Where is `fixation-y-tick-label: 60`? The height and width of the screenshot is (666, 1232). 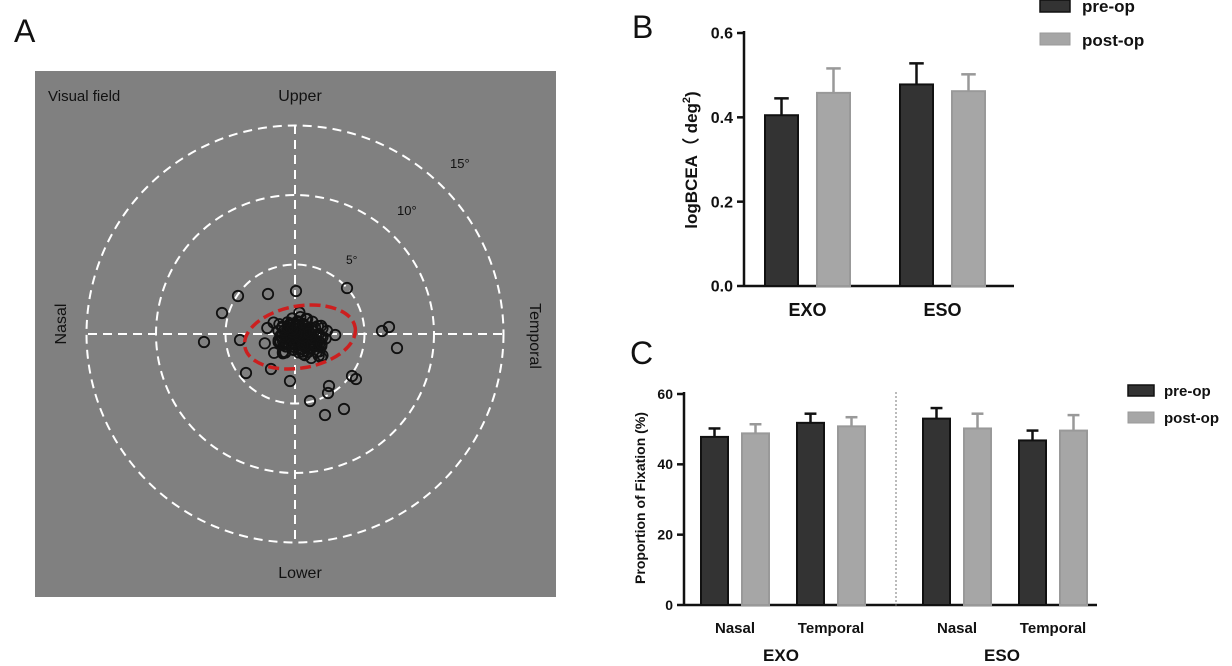 fixation-y-tick-label: 60 is located at coordinates (665, 394).